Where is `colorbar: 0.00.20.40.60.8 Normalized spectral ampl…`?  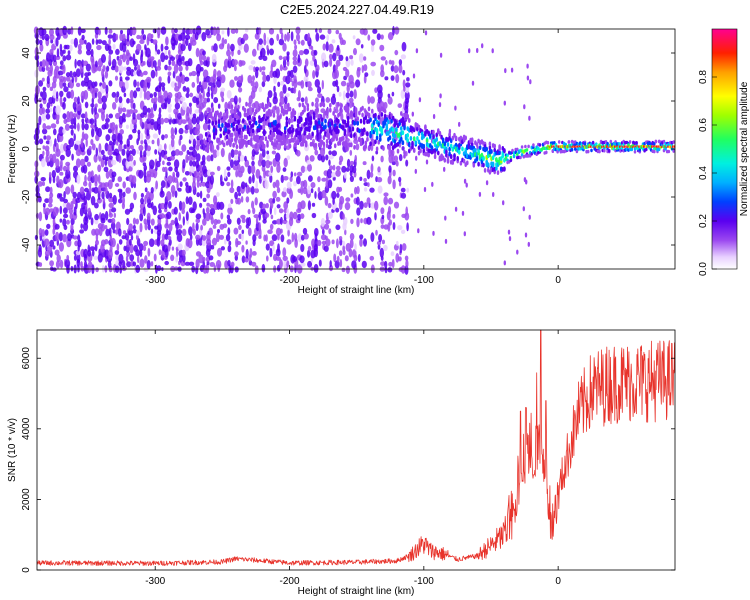 colorbar: 0.00.20.40.60.8 Normalized spectral ampl… is located at coordinates (724, 152).